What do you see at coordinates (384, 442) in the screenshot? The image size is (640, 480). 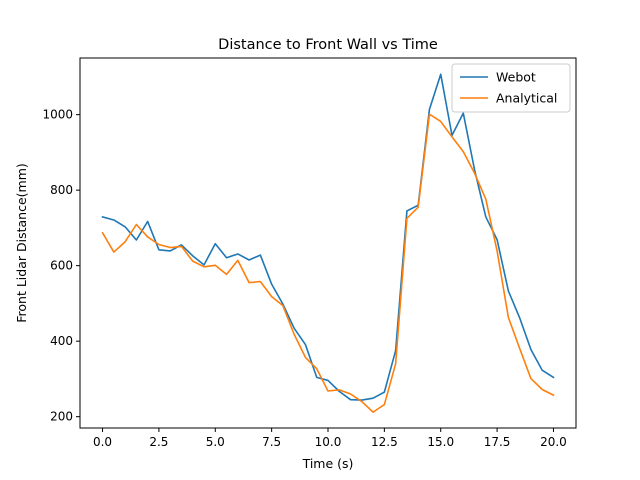 I see `x-tick-label: 12.5` at bounding box center [384, 442].